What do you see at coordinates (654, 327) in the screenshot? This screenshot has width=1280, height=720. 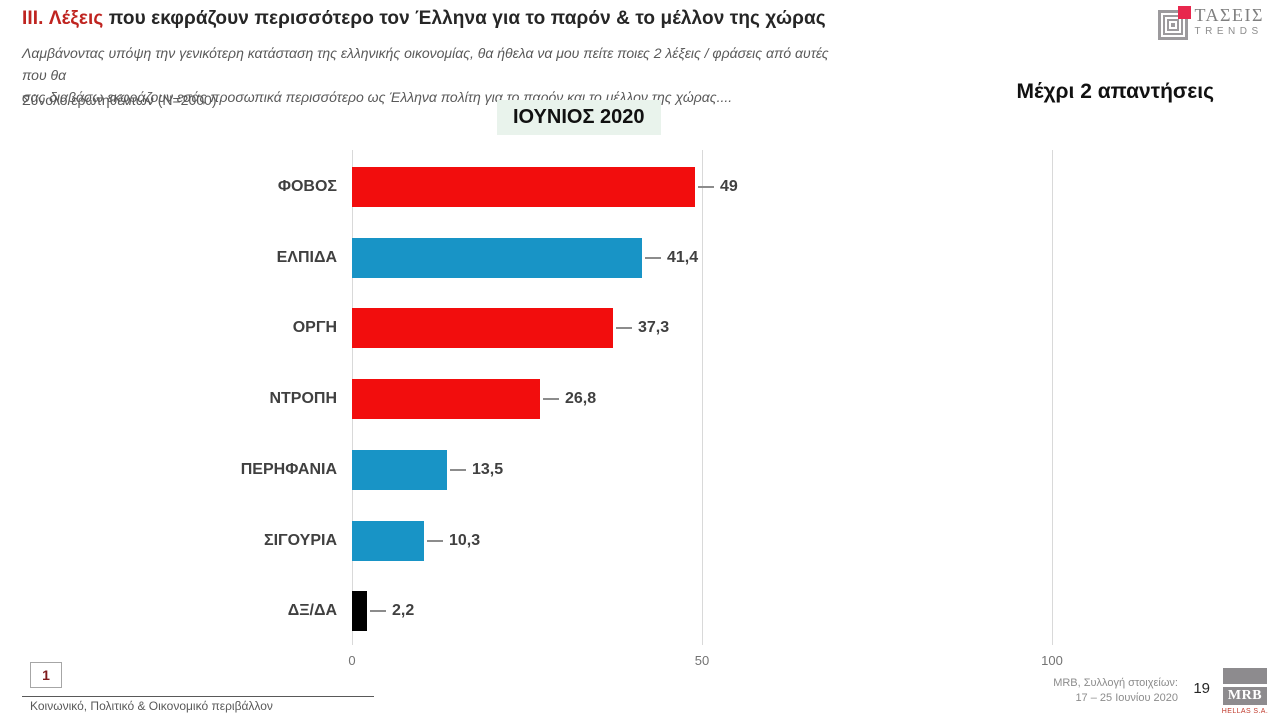 I see `bar-value-label: 37,3` at bounding box center [654, 327].